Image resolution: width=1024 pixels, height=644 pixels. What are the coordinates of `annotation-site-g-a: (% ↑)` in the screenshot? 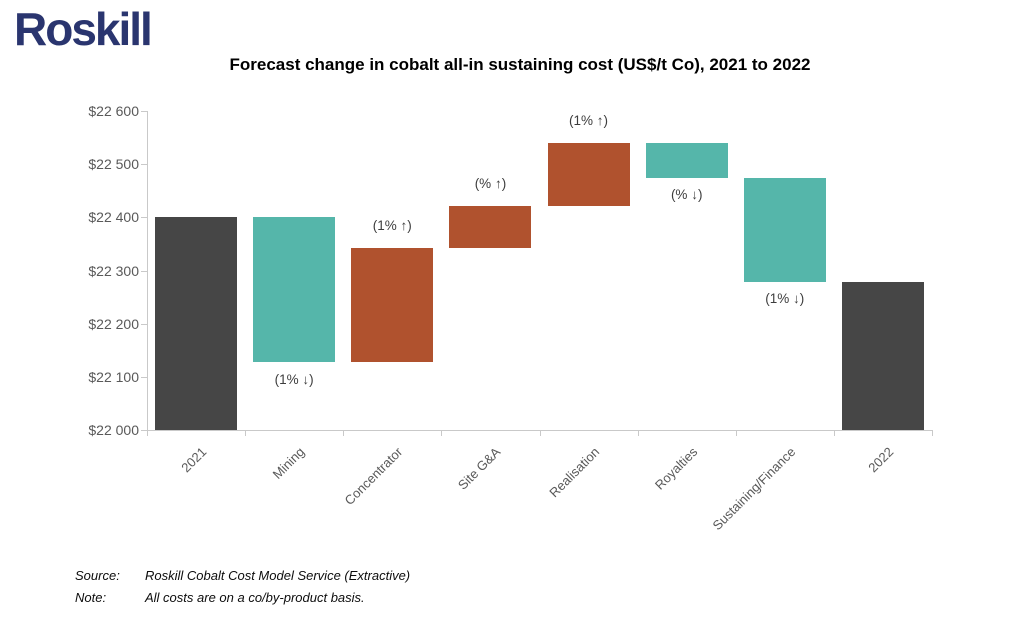 It's located at (490, 183).